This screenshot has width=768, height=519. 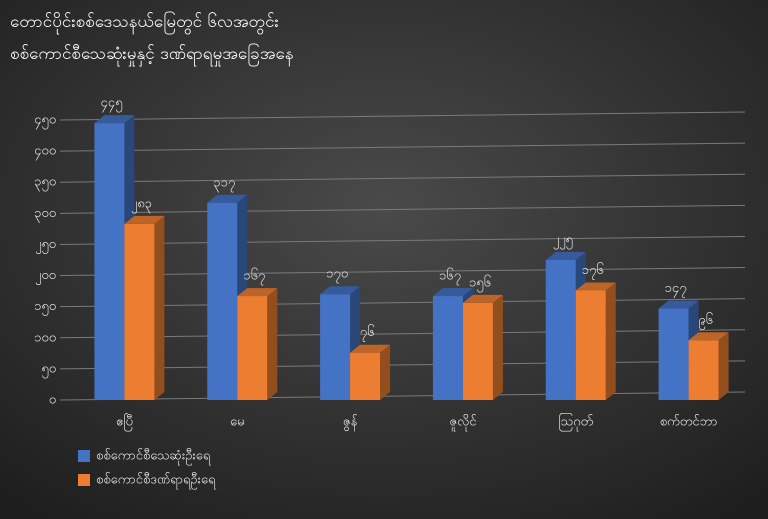 What do you see at coordinates (337, 275) in the screenshot?
I see `data-label: ၁၇၀` at bounding box center [337, 275].